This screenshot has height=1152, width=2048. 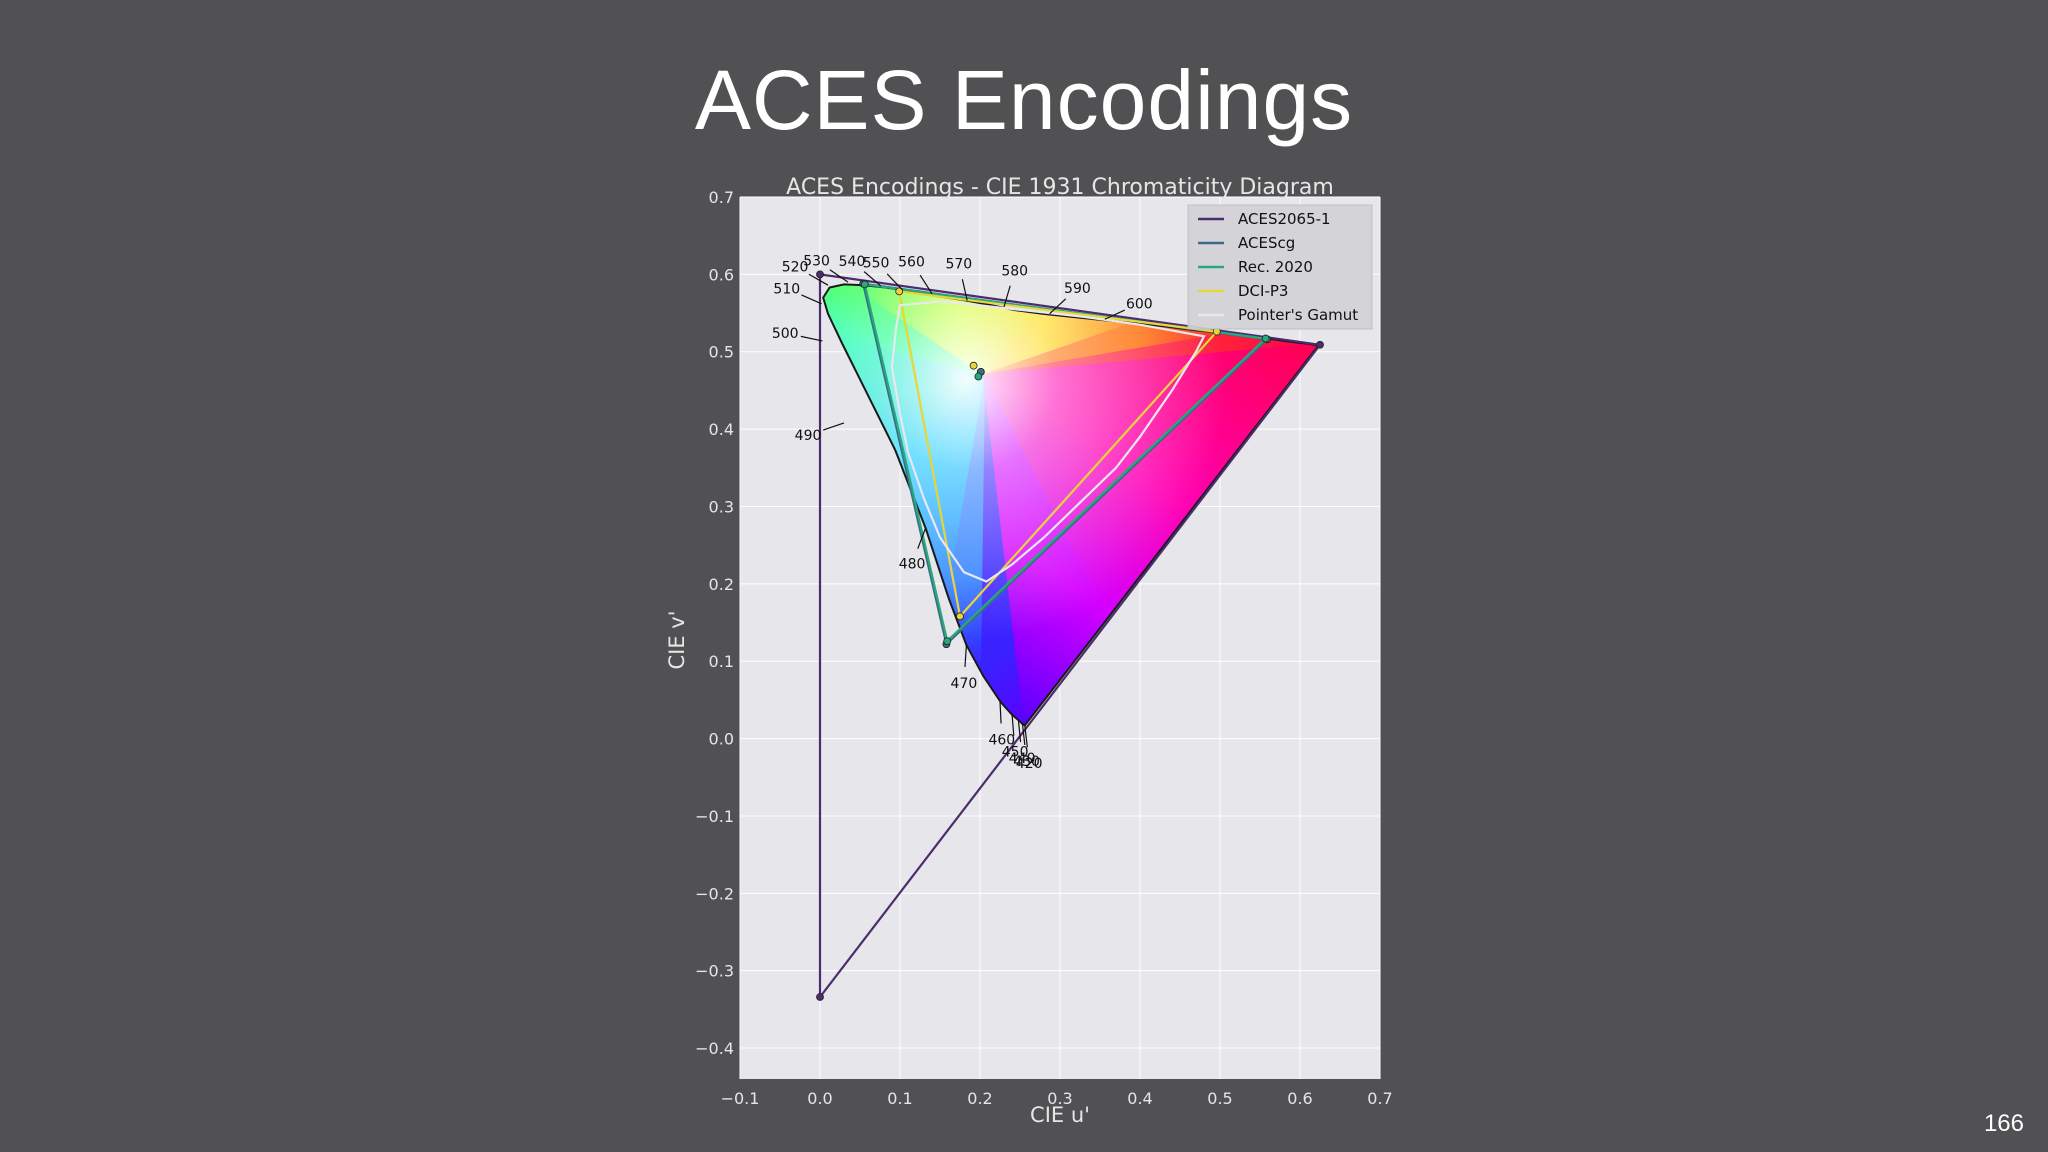 What do you see at coordinates (1060, 1115) in the screenshot?
I see `x-axis-label: CIE u'` at bounding box center [1060, 1115].